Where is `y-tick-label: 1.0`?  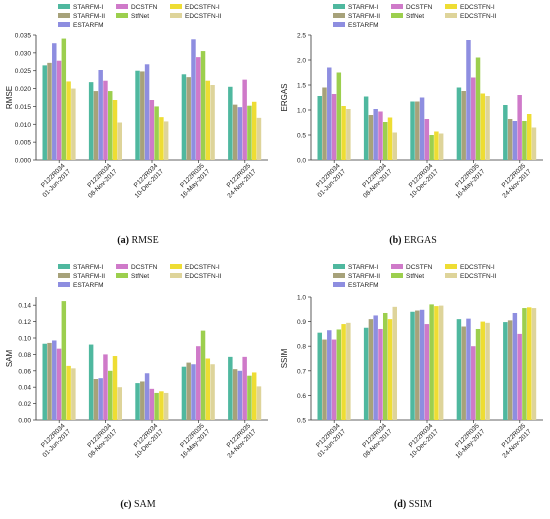 y-tick-label: 1.0 is located at coordinates (301, 111).